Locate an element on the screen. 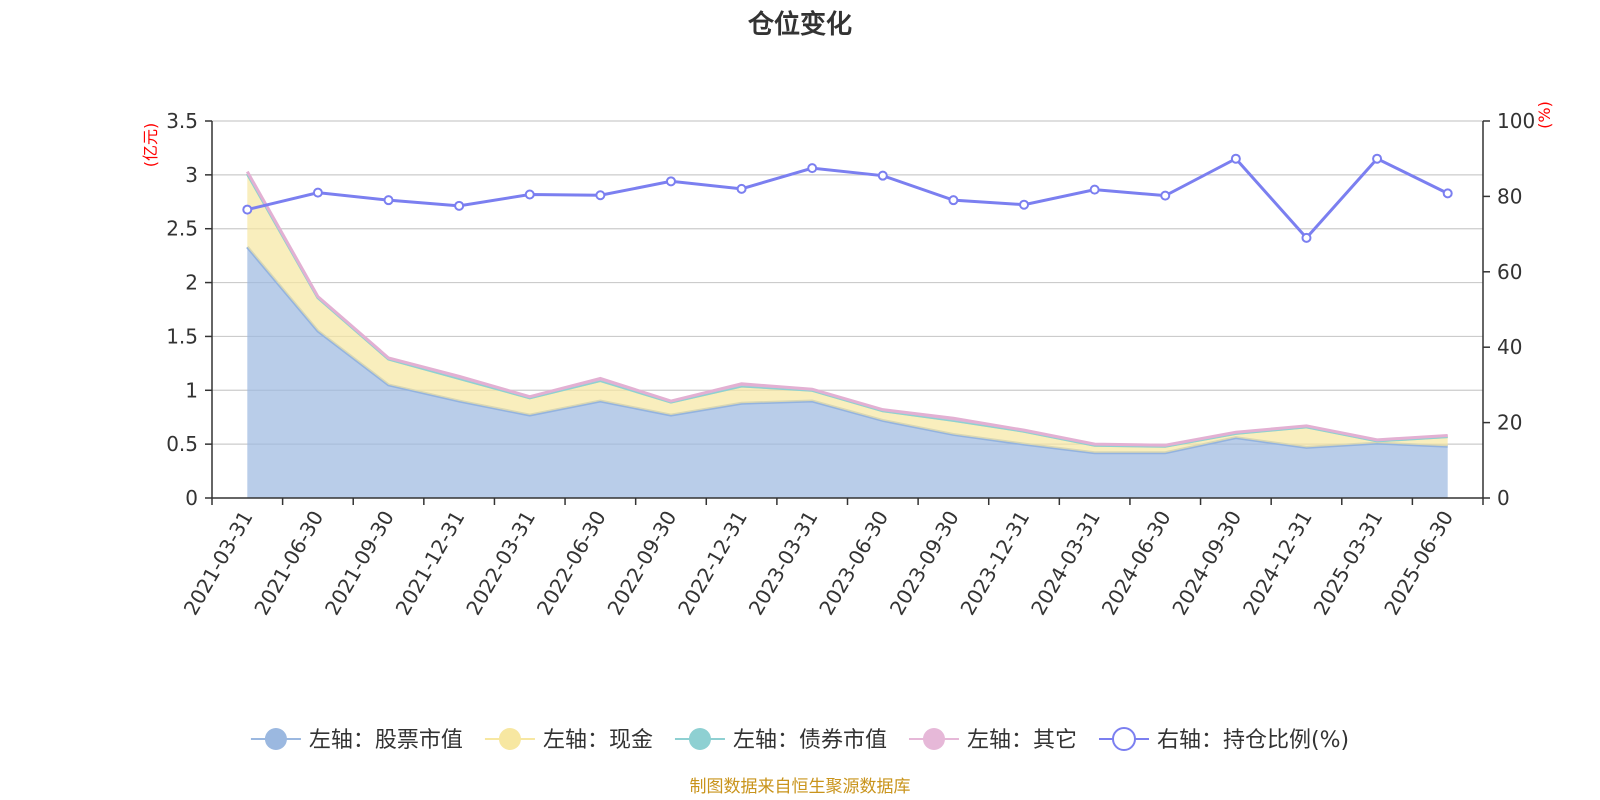 The image size is (1600, 800). x-tick-label: 2022-09-30 is located at coordinates (641, 563).